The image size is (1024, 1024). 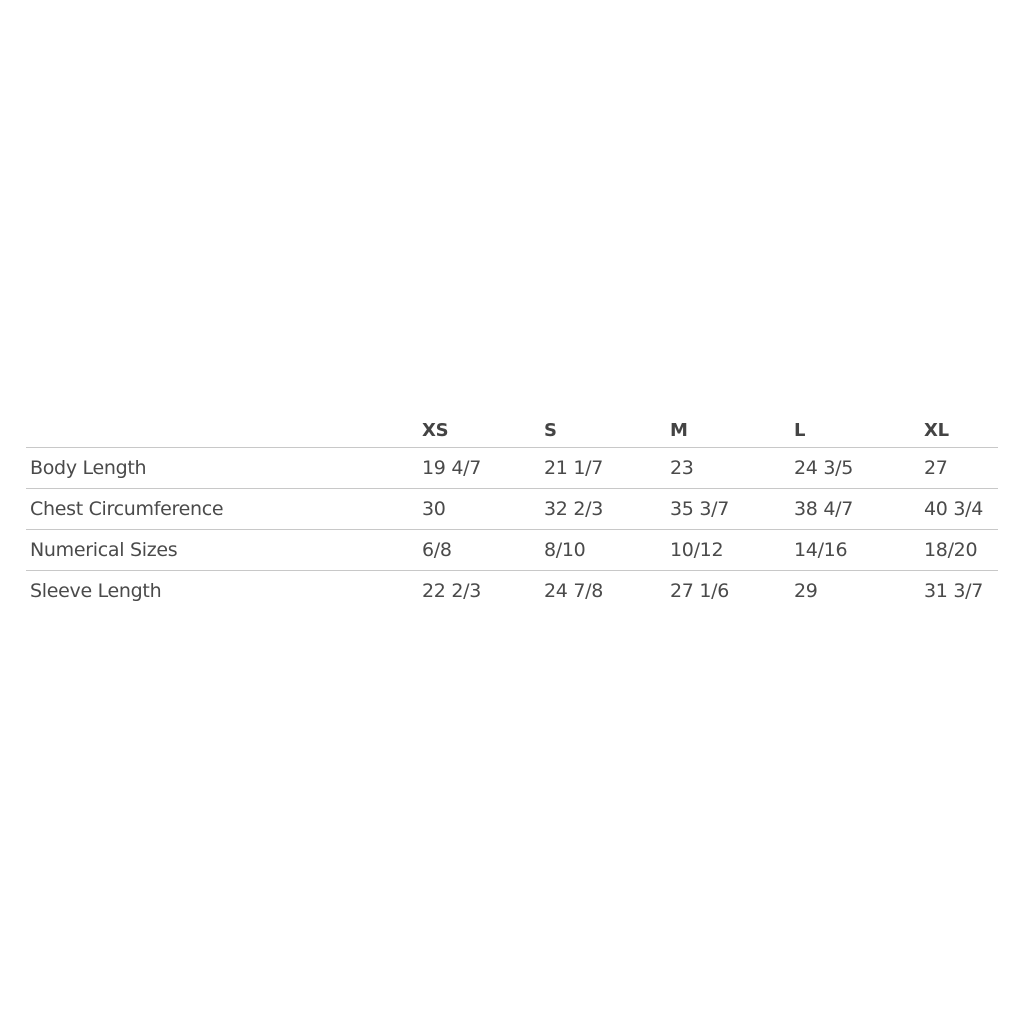 What do you see at coordinates (96, 591) in the screenshot?
I see `row-label: Sleeve Length` at bounding box center [96, 591].